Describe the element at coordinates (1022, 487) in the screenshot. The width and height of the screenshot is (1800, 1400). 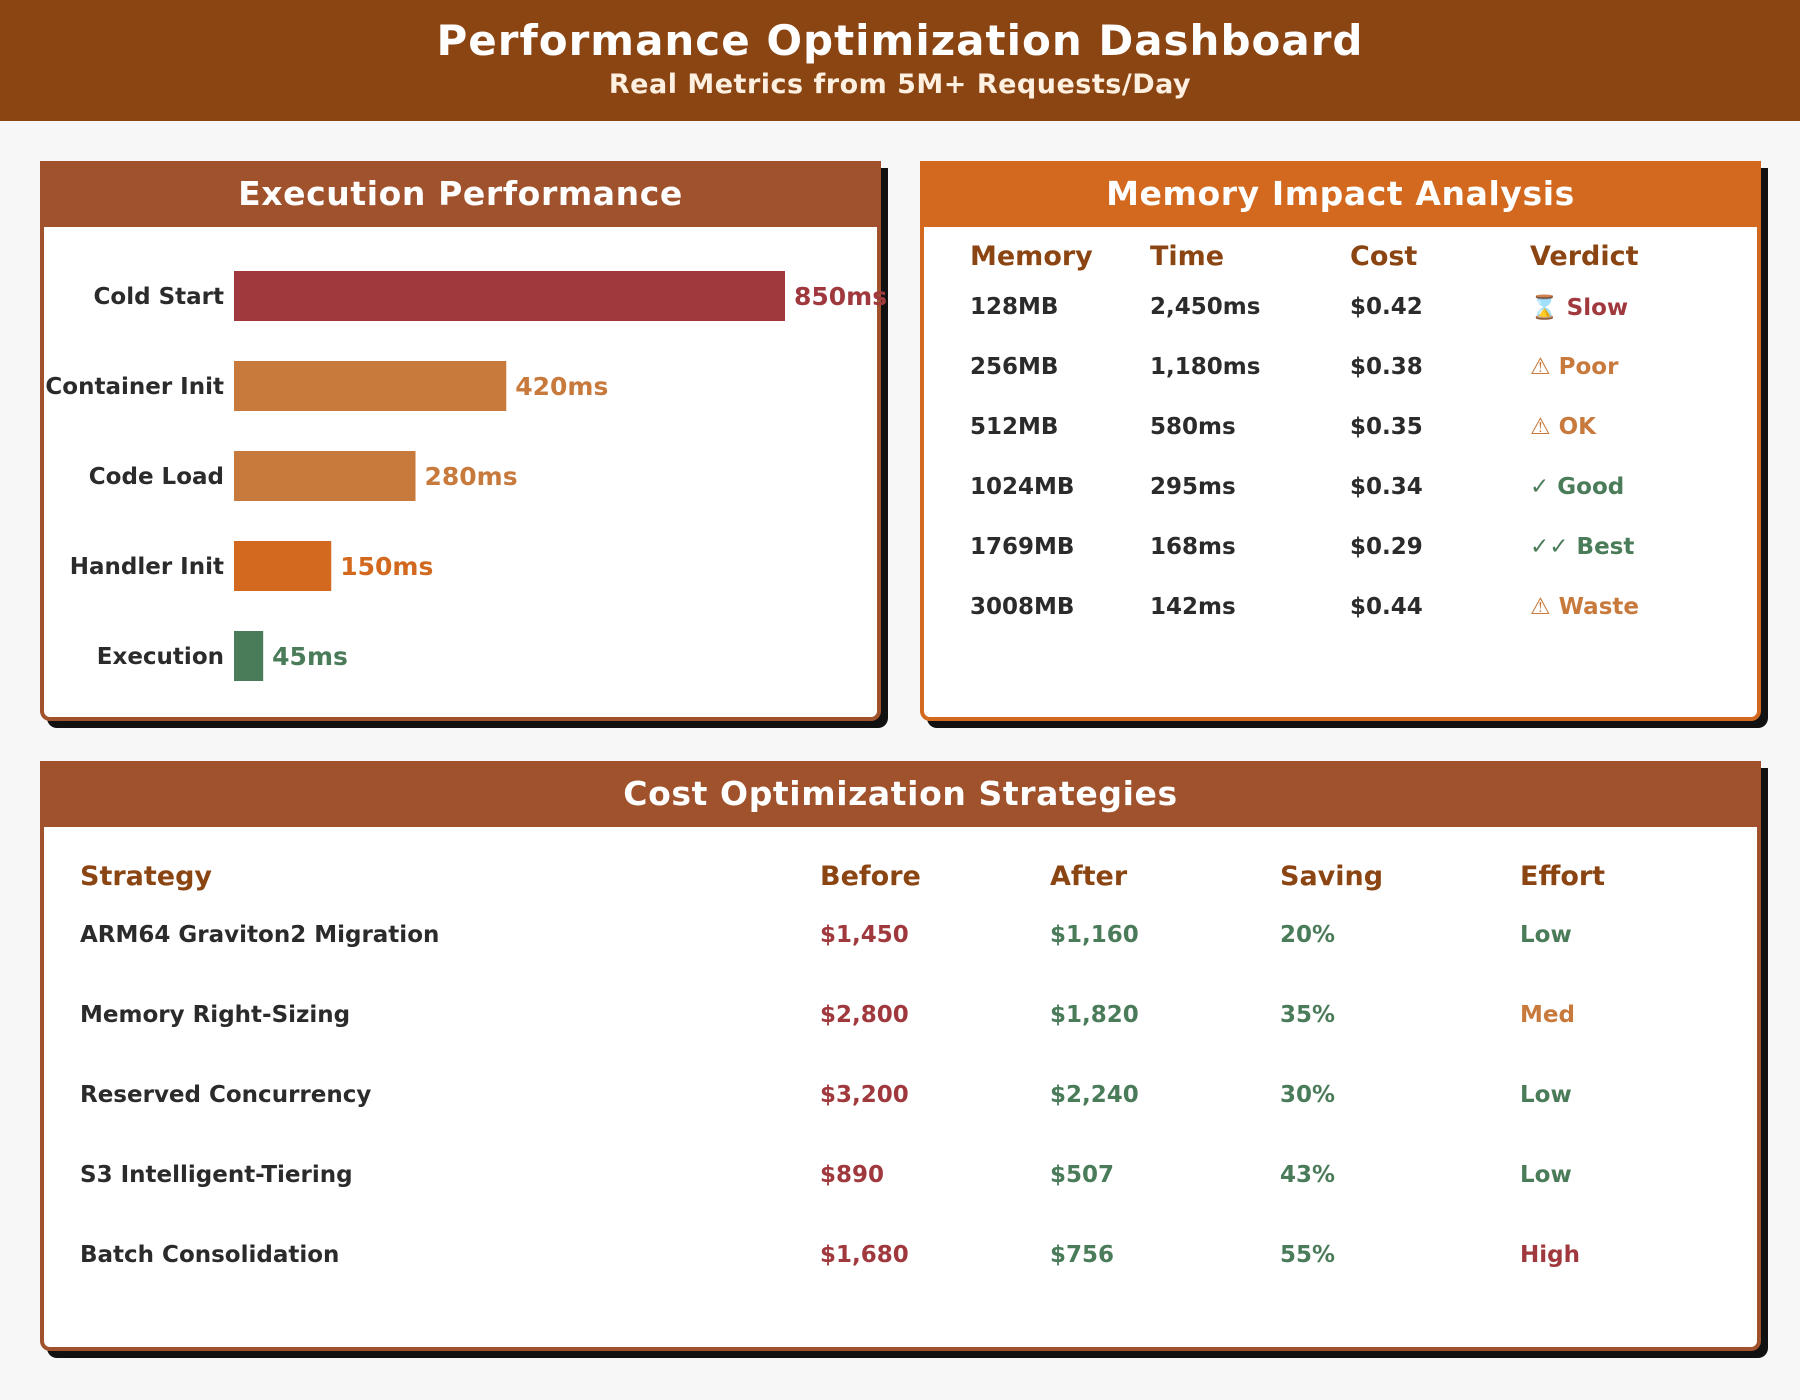
I see `memory-cell: 1024MB` at that location.